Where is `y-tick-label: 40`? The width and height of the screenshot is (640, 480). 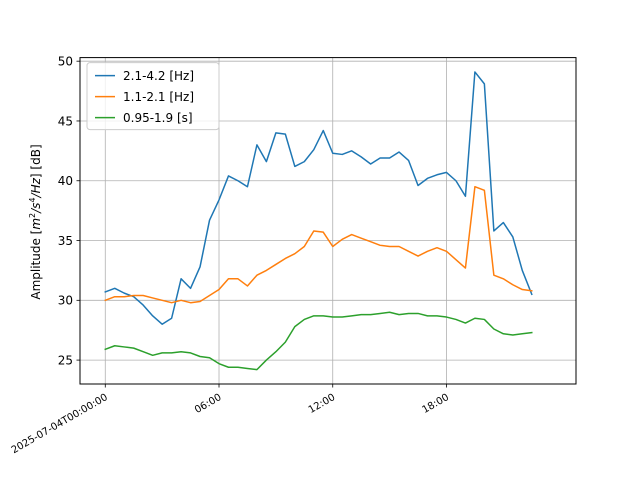 y-tick-label: 40 is located at coordinates (65, 181).